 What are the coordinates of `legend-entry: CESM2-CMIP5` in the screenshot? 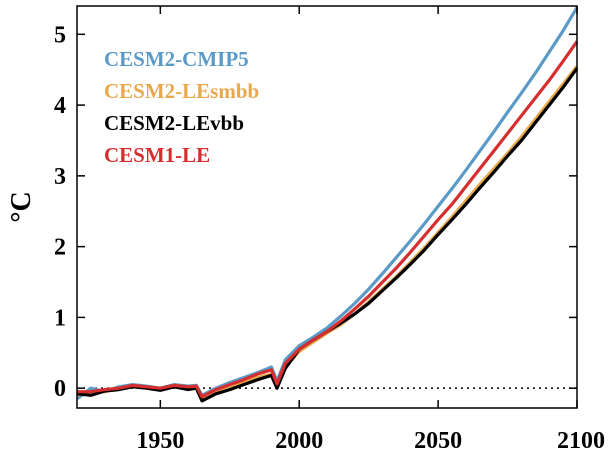 It's located at (176, 59).